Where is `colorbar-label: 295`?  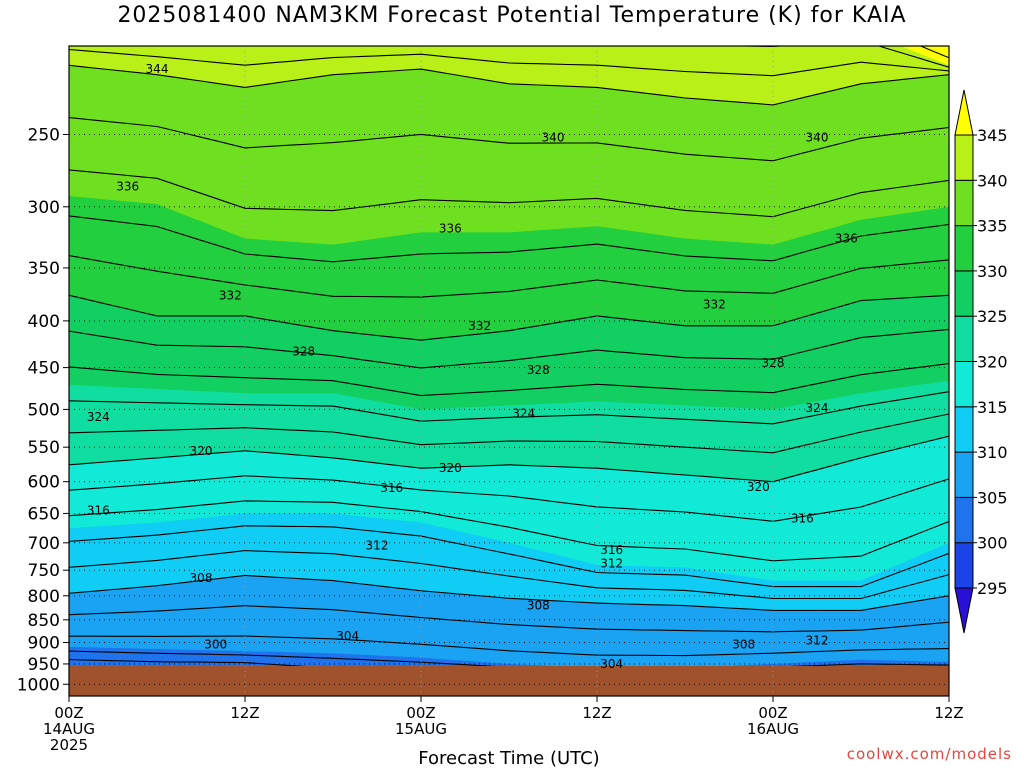 colorbar-label: 295 is located at coordinates (992, 588).